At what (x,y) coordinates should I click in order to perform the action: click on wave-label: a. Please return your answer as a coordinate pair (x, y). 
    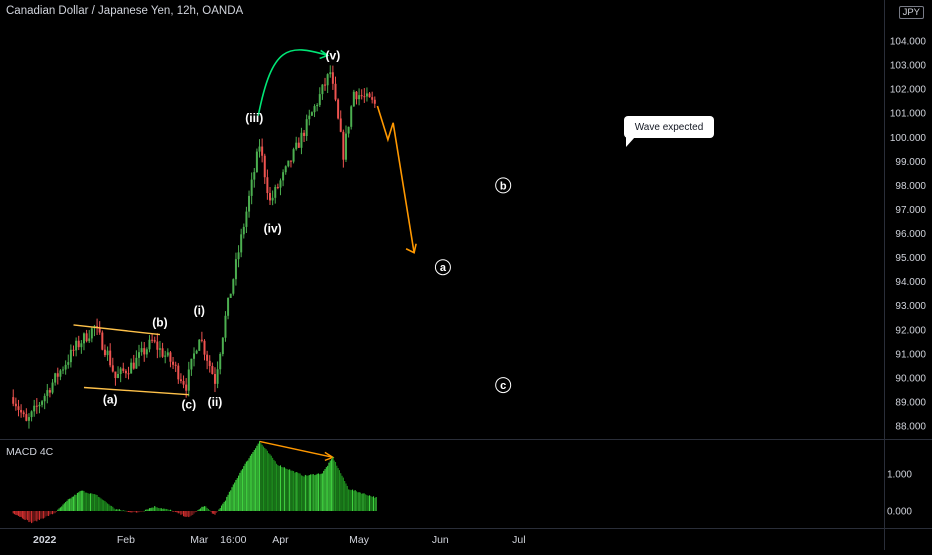
    Looking at the image, I should click on (443, 268).